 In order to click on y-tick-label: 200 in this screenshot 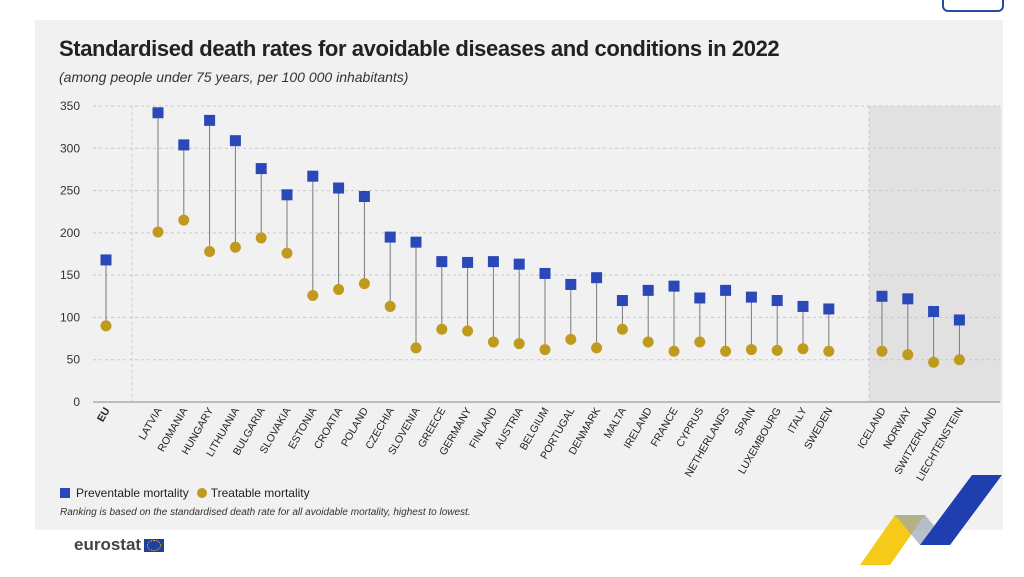, I will do `click(70, 233)`.